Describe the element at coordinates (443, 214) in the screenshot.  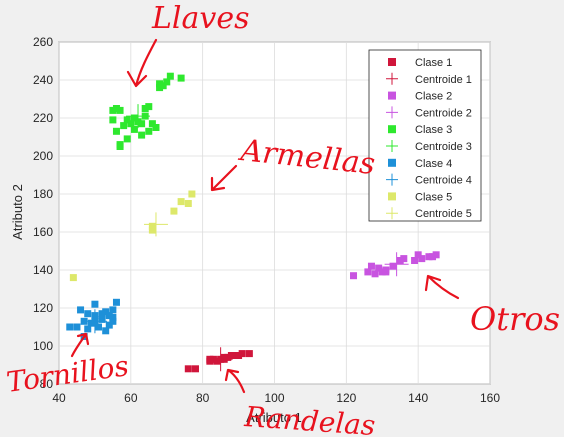
I see `legend-label-centroide-5: Centroide 5` at that location.